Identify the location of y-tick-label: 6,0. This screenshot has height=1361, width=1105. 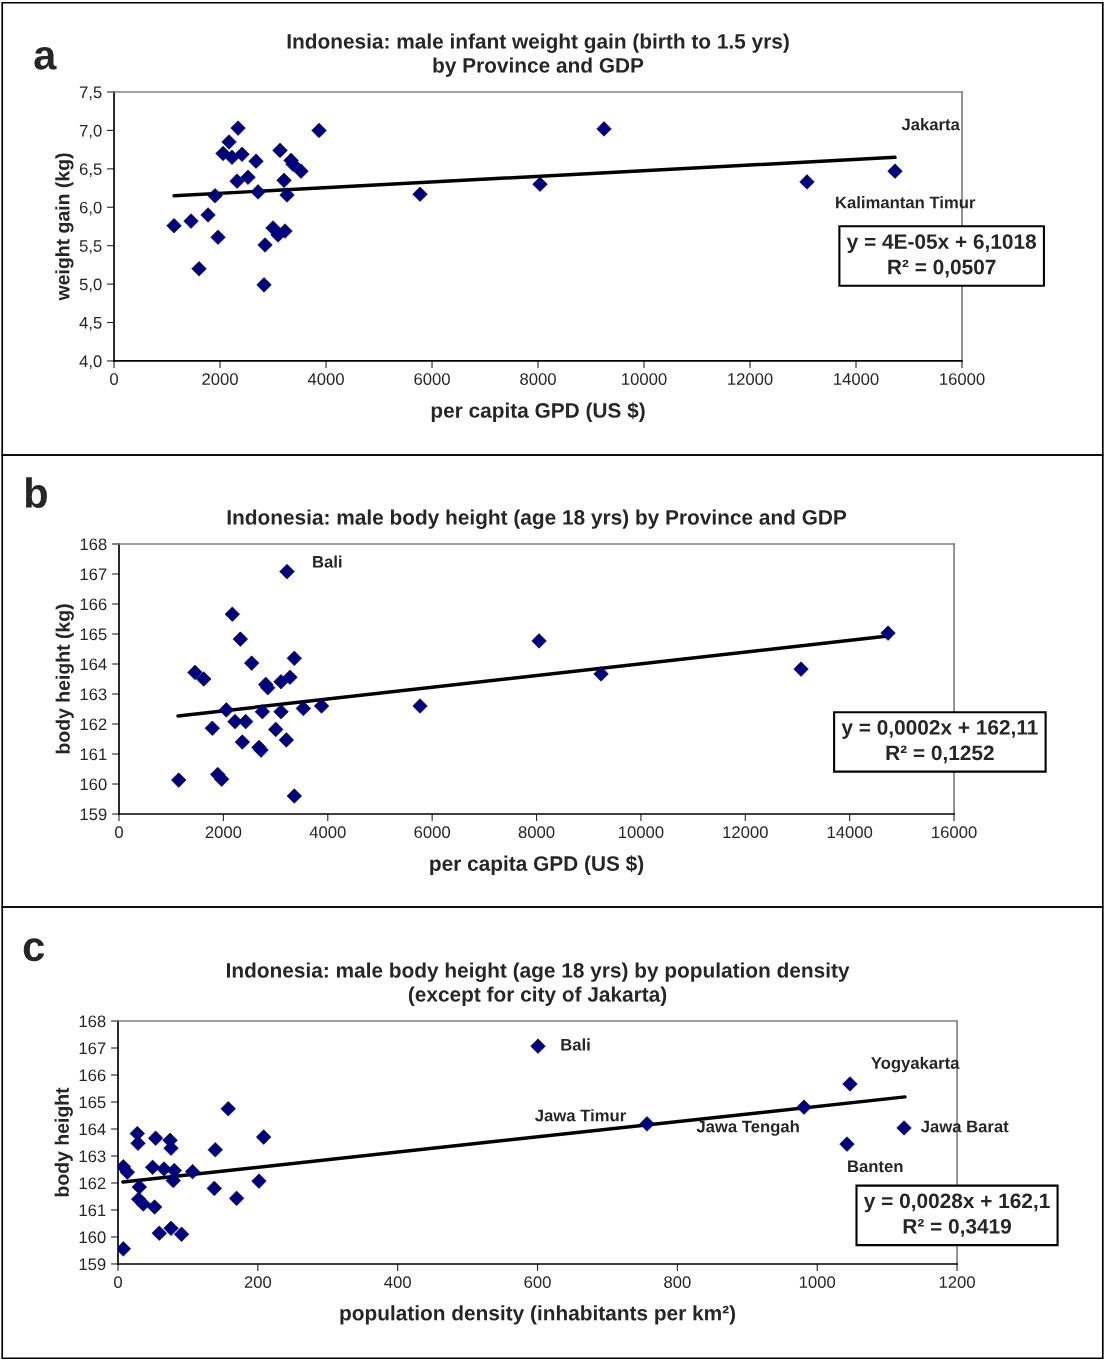
(90, 208).